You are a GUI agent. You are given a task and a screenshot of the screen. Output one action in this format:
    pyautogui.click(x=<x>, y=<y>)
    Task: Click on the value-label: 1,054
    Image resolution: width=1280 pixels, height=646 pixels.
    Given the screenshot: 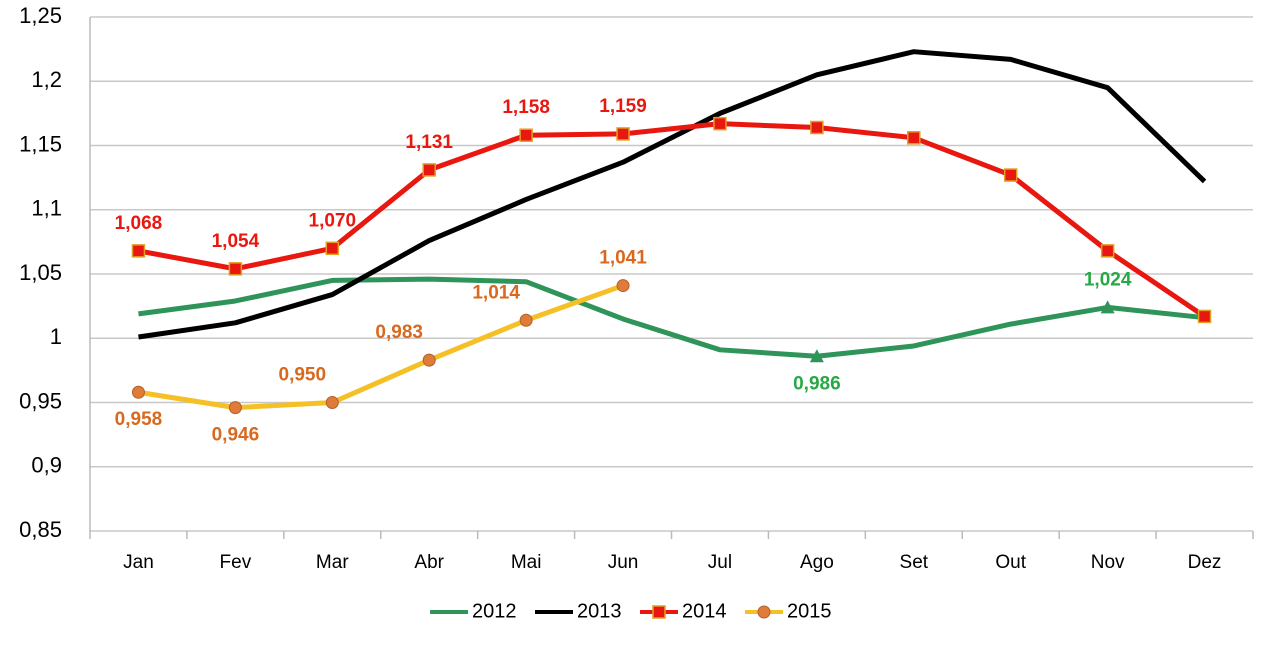 What is the action you would take?
    pyautogui.click(x=236, y=241)
    